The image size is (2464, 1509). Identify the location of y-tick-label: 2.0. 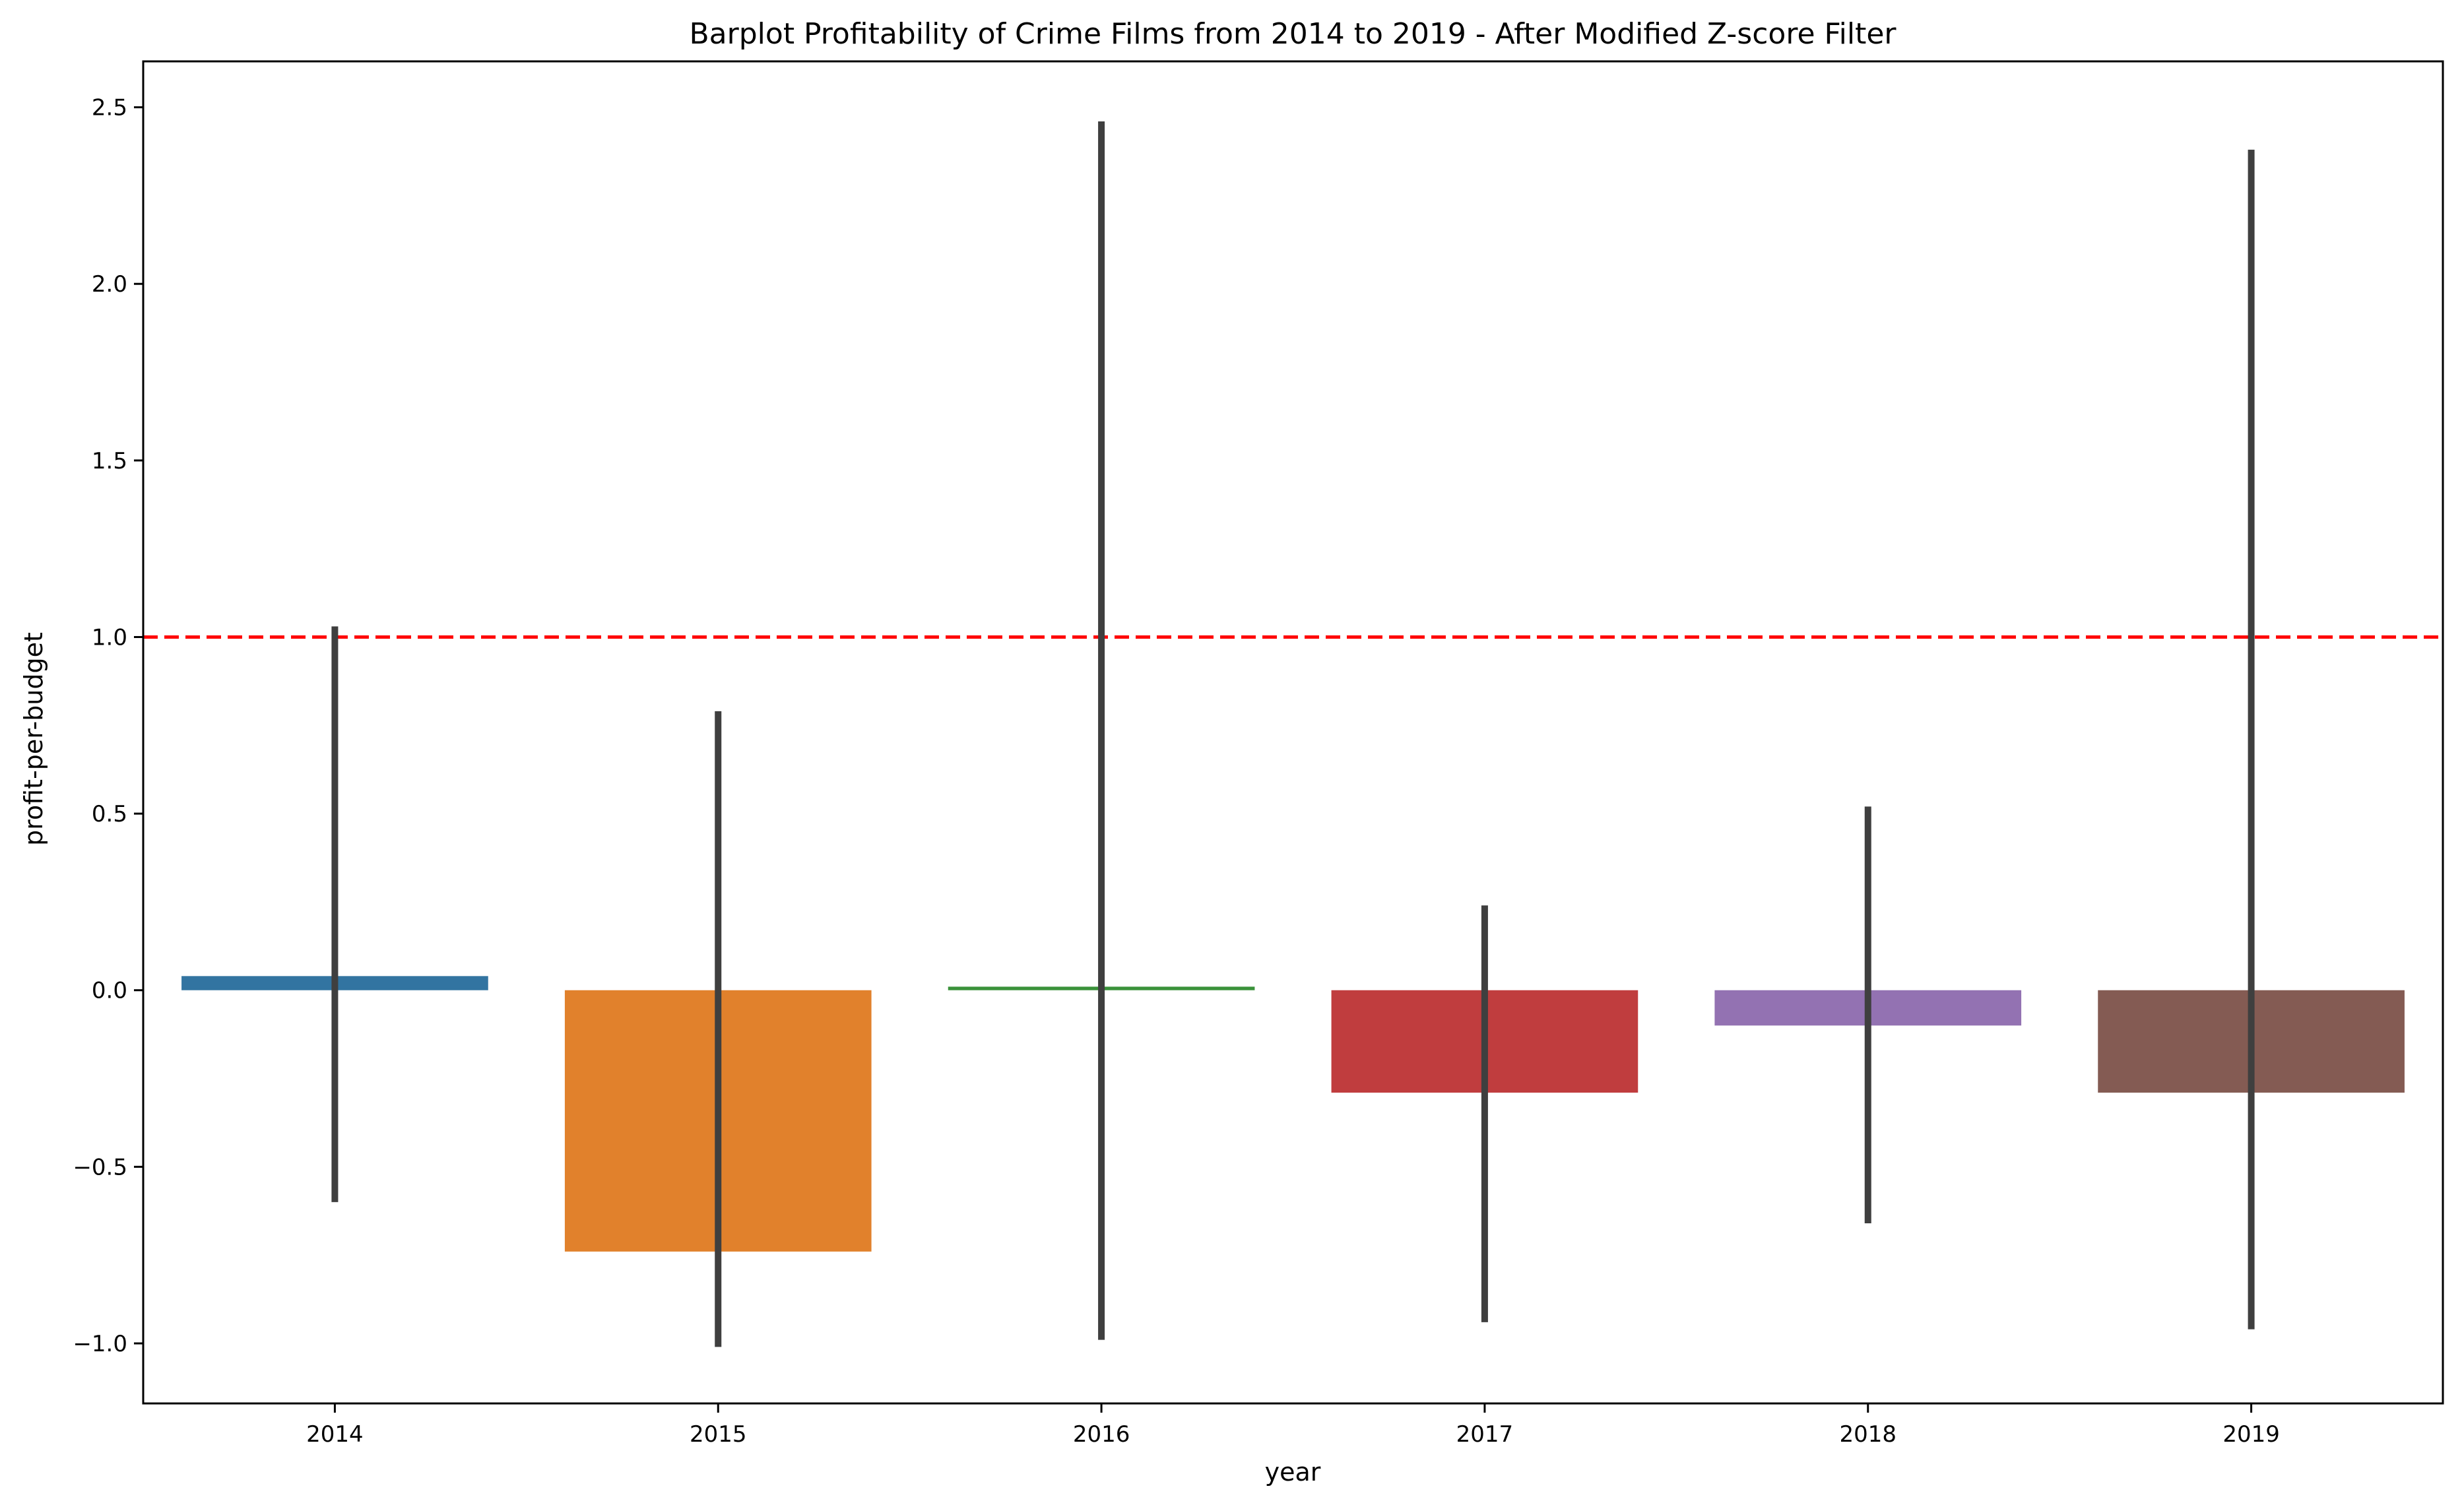
(109, 284).